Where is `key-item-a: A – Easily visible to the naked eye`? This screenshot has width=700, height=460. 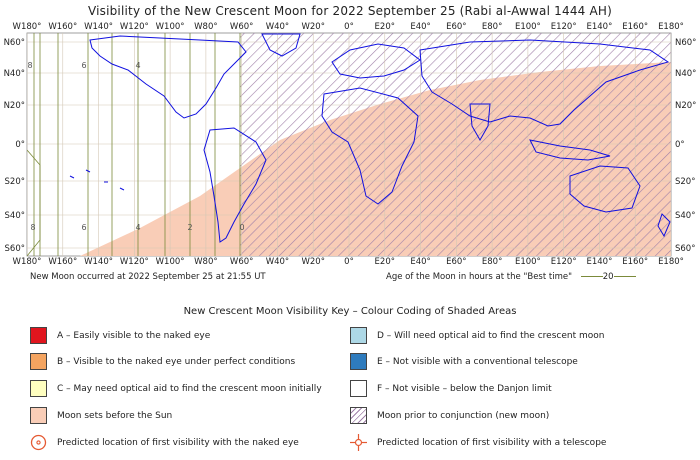
key-item-a: A – Easily visible to the naked eye is located at coordinates (120, 335).